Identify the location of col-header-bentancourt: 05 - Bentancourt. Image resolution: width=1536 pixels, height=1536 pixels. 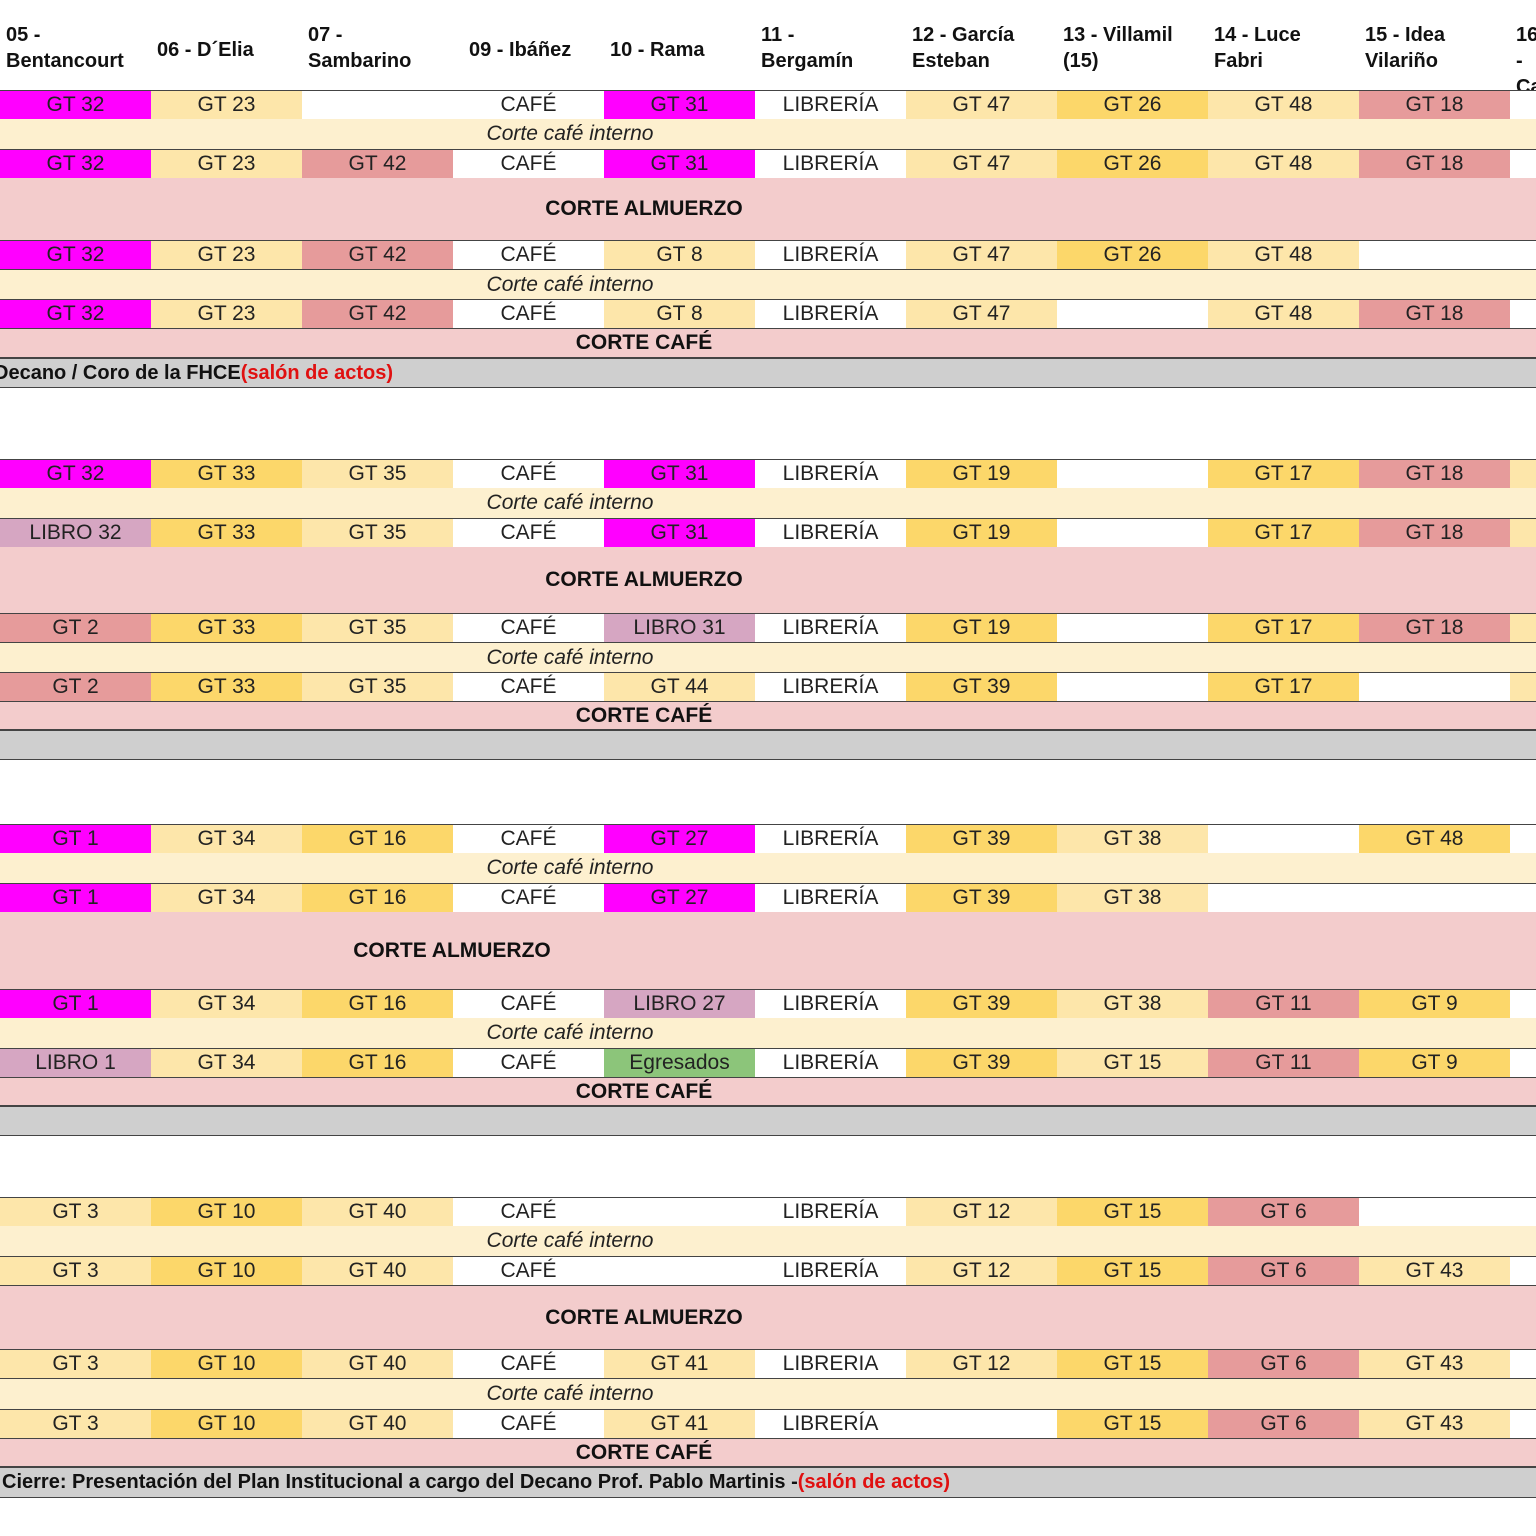
(65, 48).